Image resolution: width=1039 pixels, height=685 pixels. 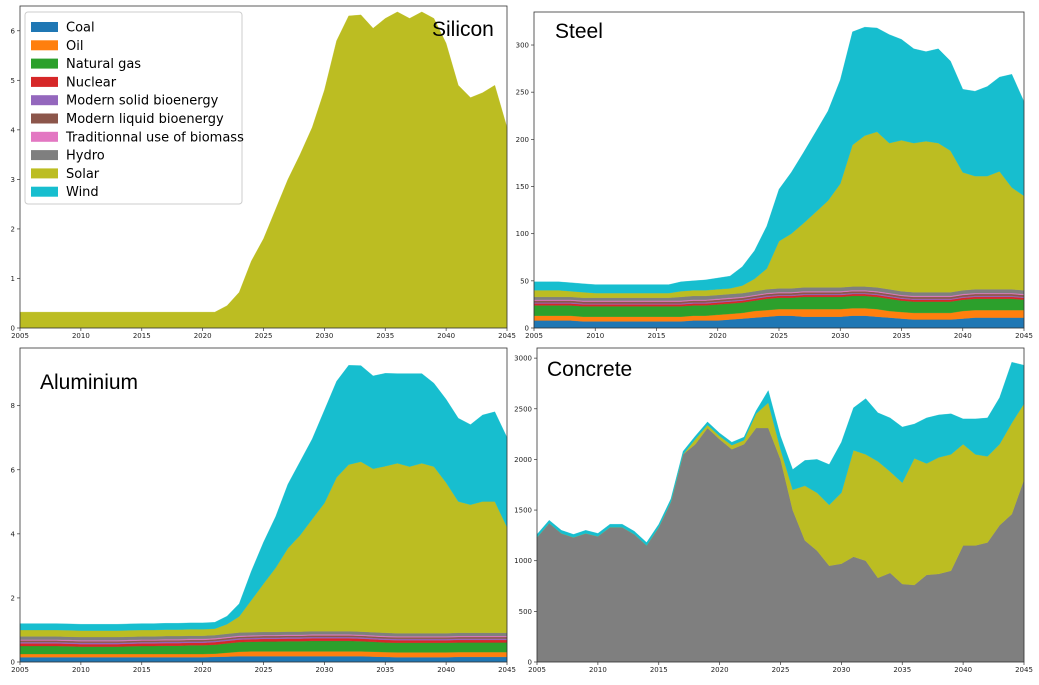 I want to click on legend-label-hydro: Hydro, so click(x=85, y=156).